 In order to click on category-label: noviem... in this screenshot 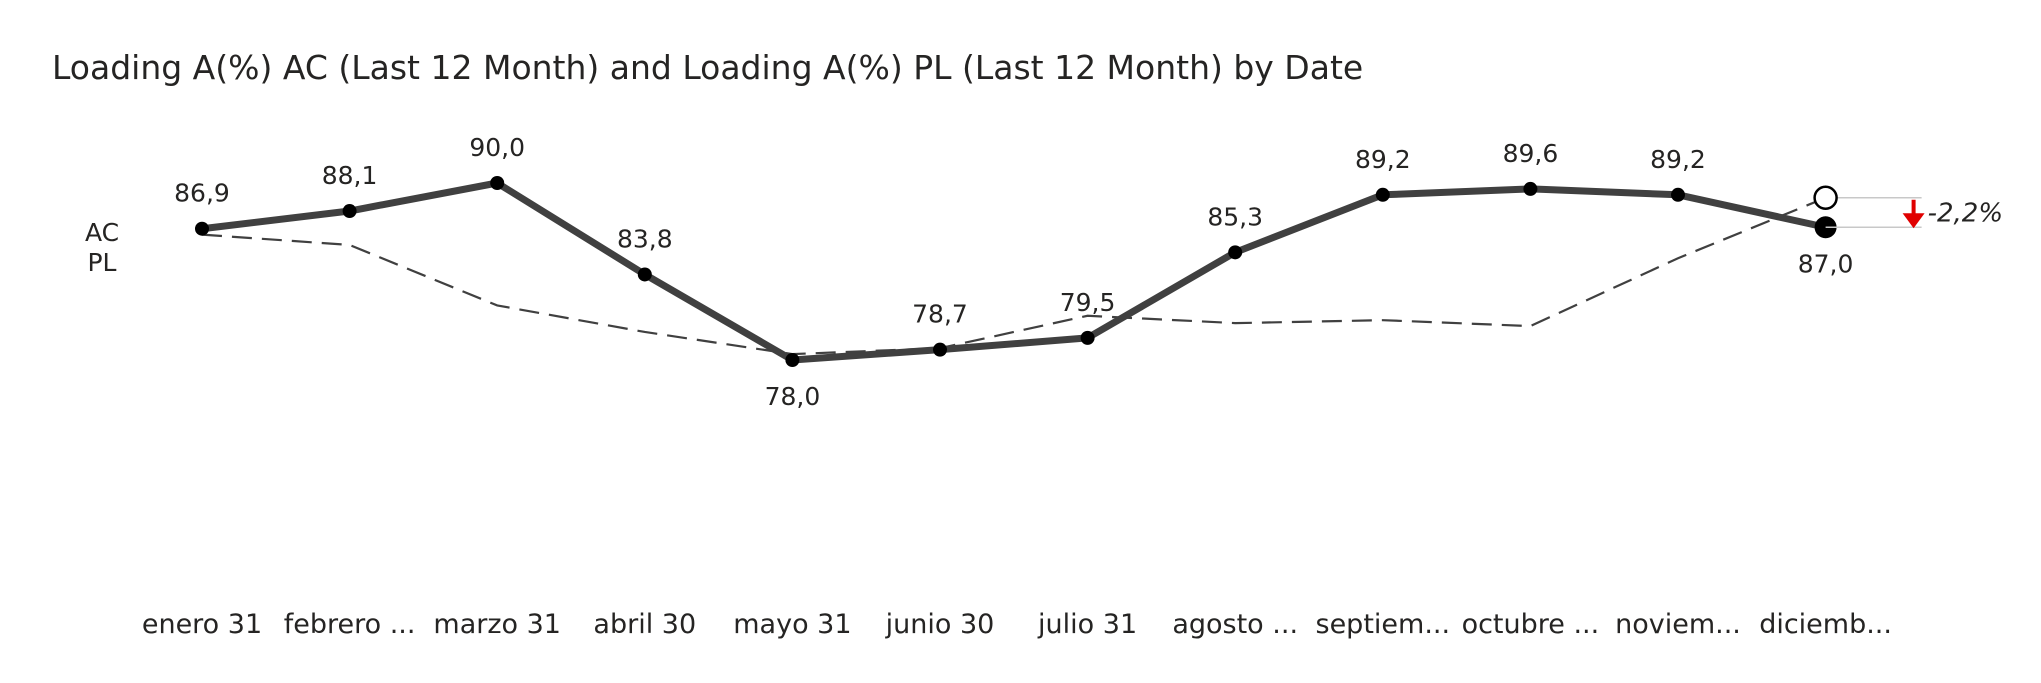, I will do `click(1678, 624)`.